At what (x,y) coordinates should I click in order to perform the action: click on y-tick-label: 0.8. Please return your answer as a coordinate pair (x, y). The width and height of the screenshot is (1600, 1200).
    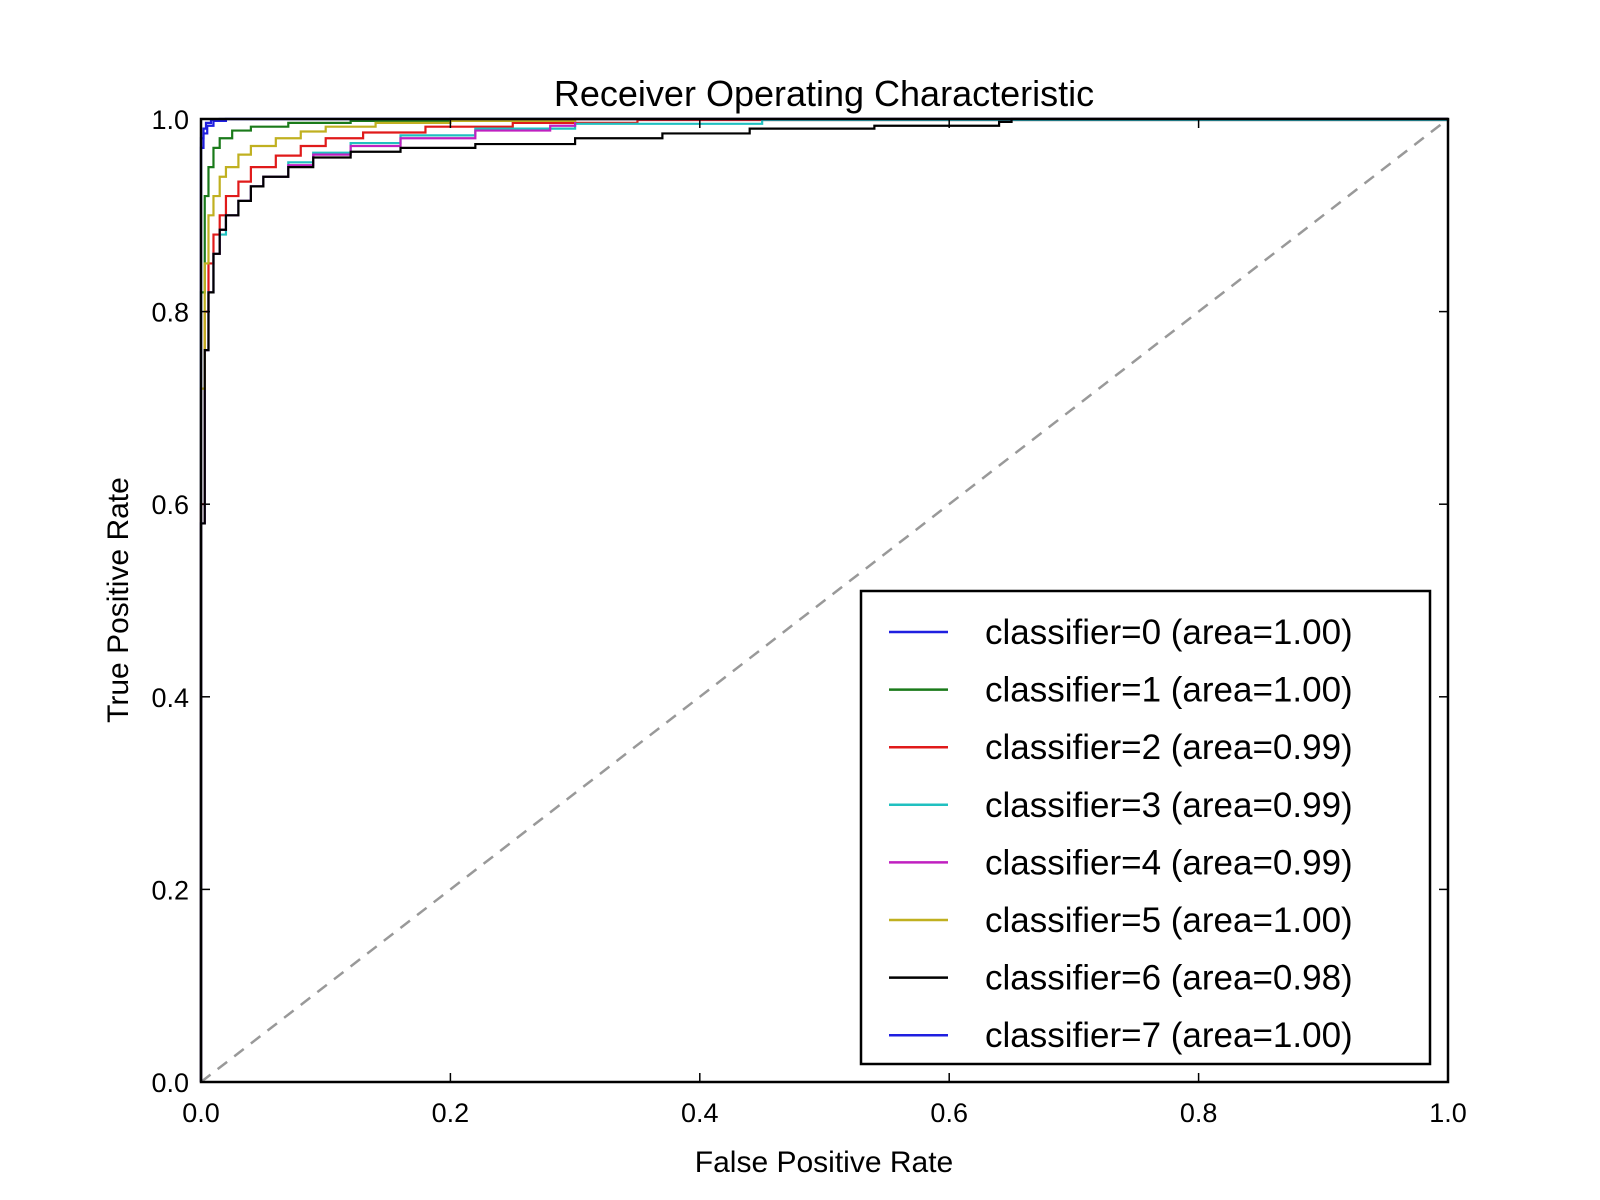
    Looking at the image, I should click on (170, 313).